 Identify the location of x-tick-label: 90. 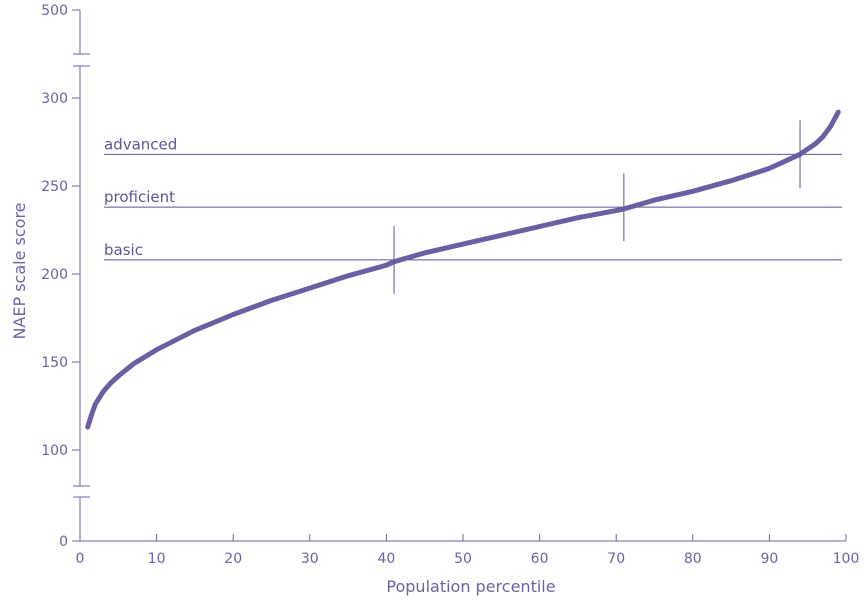
(769, 559).